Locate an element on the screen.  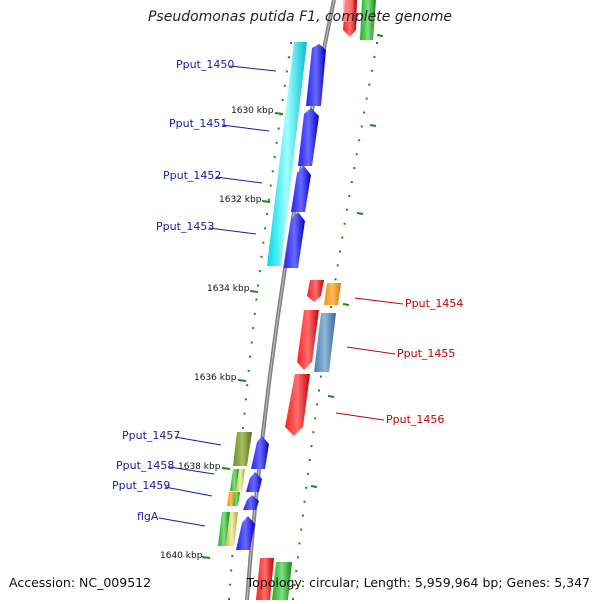
gene-pput-1456-red is located at coordinates (297, 405).